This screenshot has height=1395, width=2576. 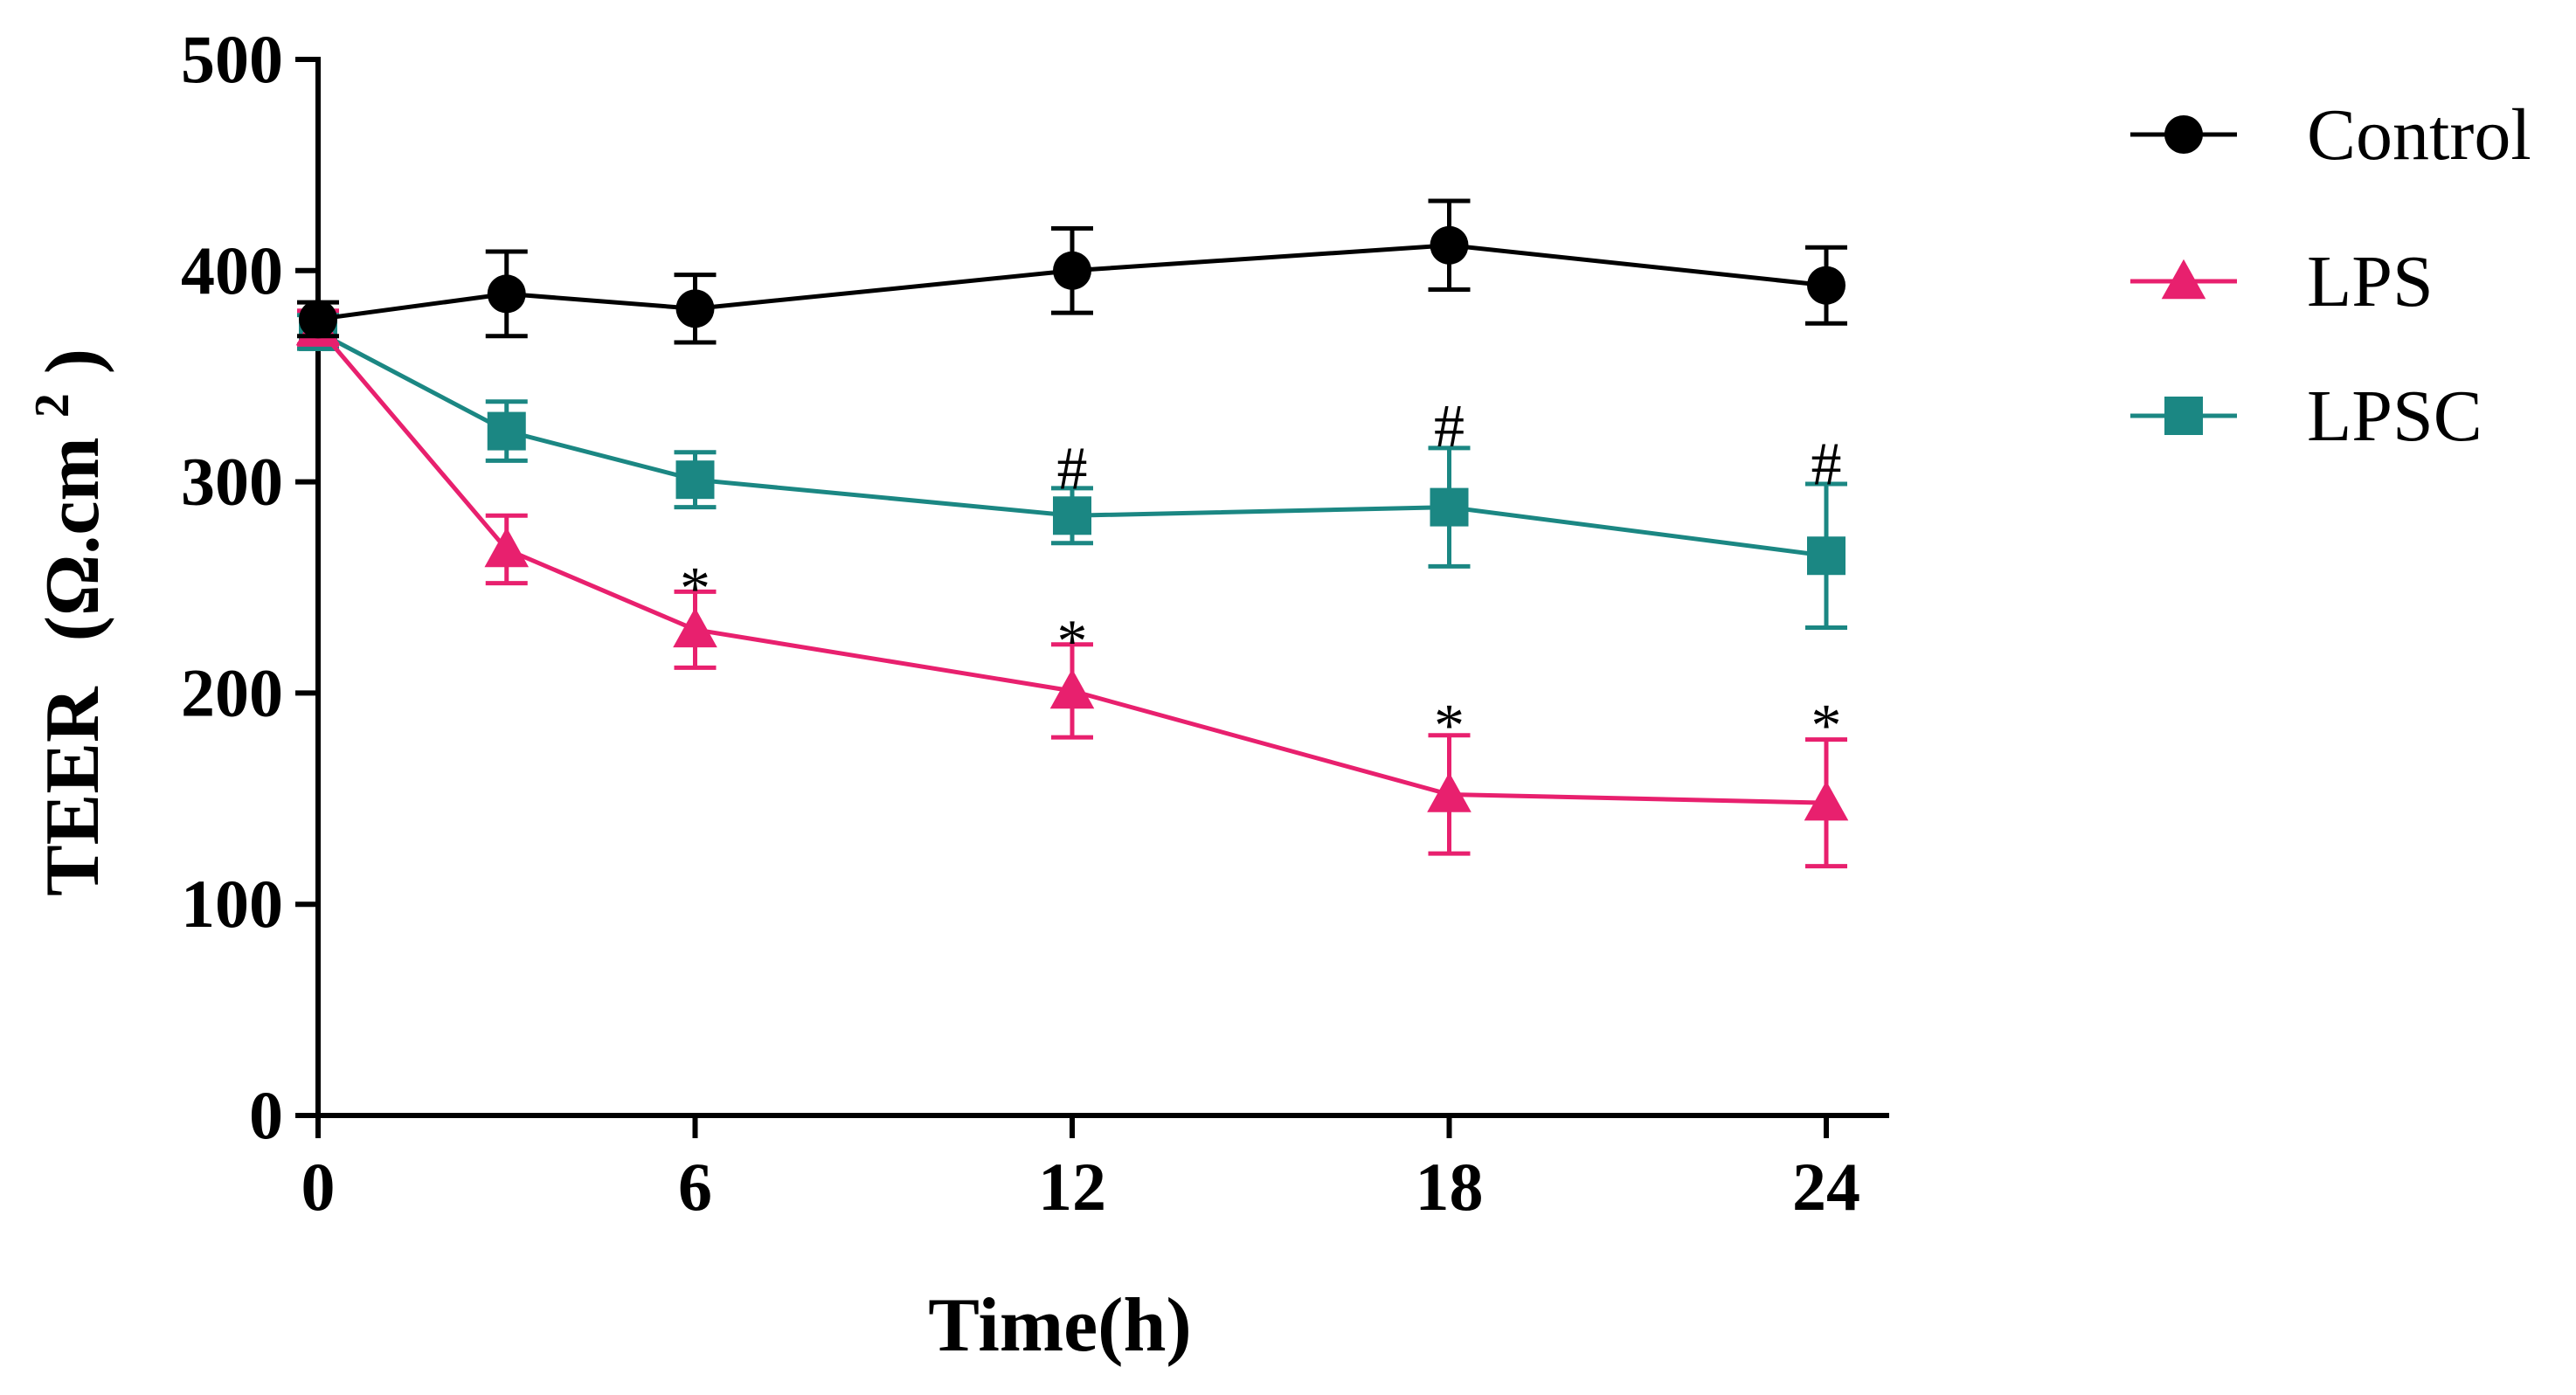 I want to click on y-axis-title-unit: (Ω.cm, so click(x=73, y=539).